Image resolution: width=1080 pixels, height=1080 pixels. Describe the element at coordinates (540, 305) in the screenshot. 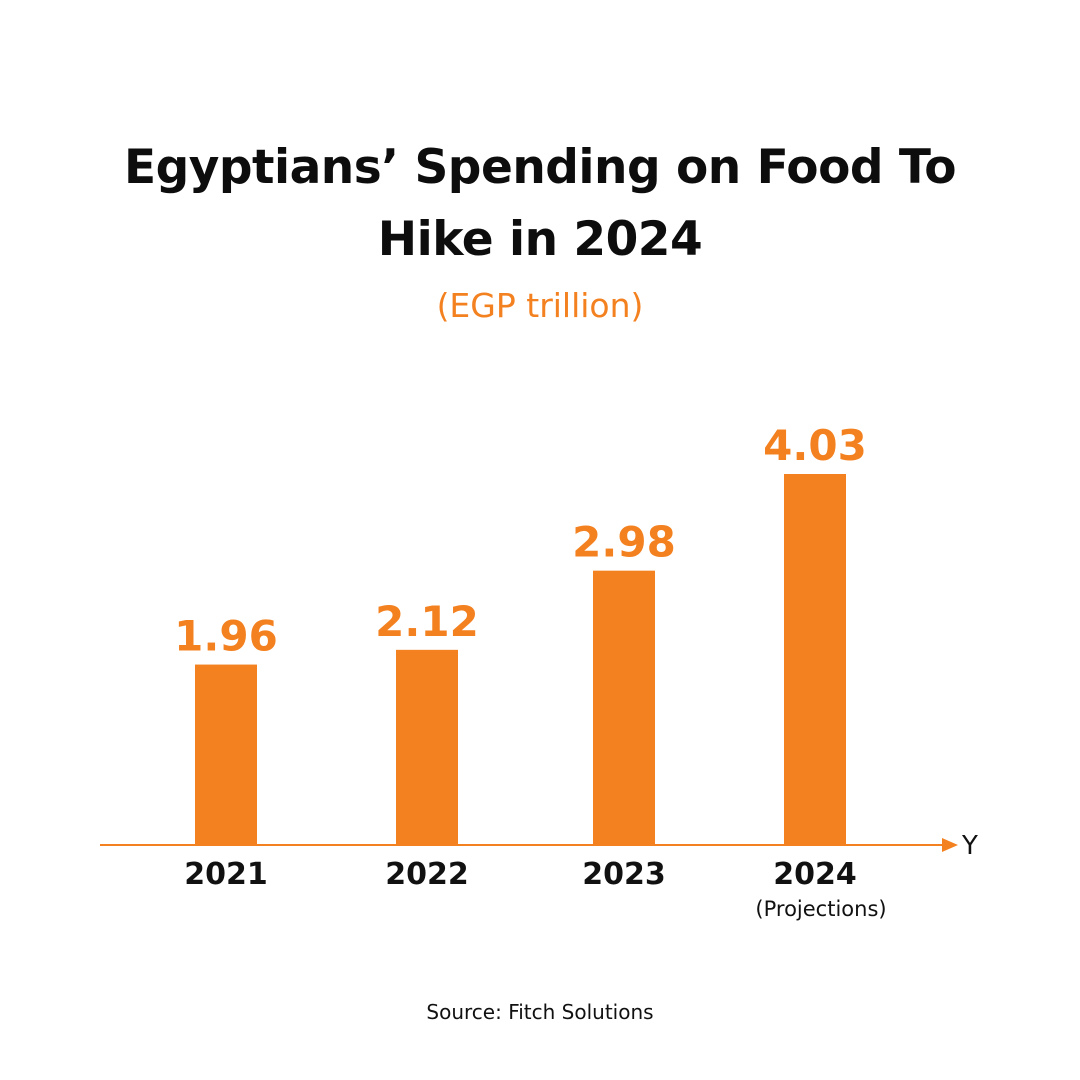

I see `chart-subtitle: (EGP trillion)` at that location.